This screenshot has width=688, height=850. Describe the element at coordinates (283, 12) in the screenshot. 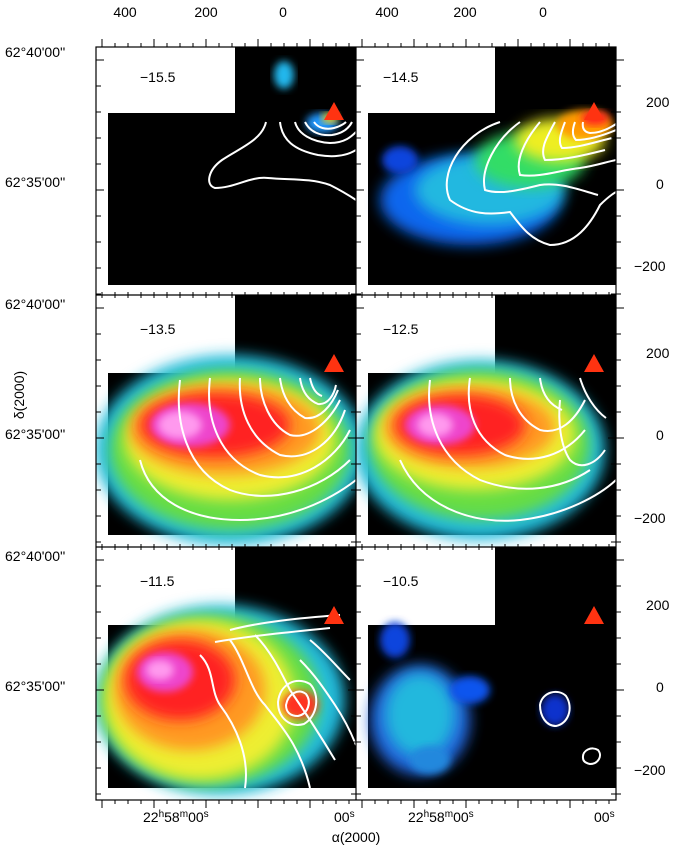

I see `top-tick-0-left: 0` at that location.